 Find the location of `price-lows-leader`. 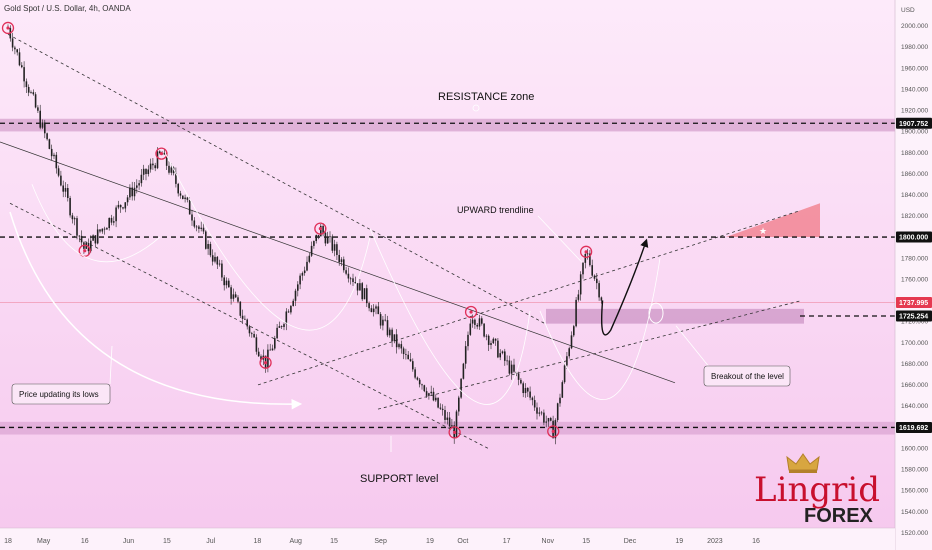

price-lows-leader is located at coordinates (111, 365).